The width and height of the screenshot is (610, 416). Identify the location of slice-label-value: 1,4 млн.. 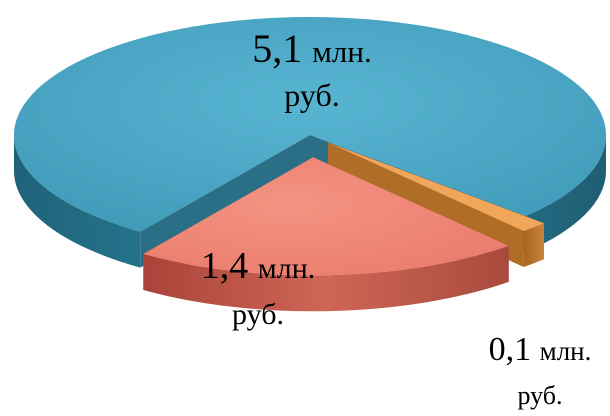
(258, 266).